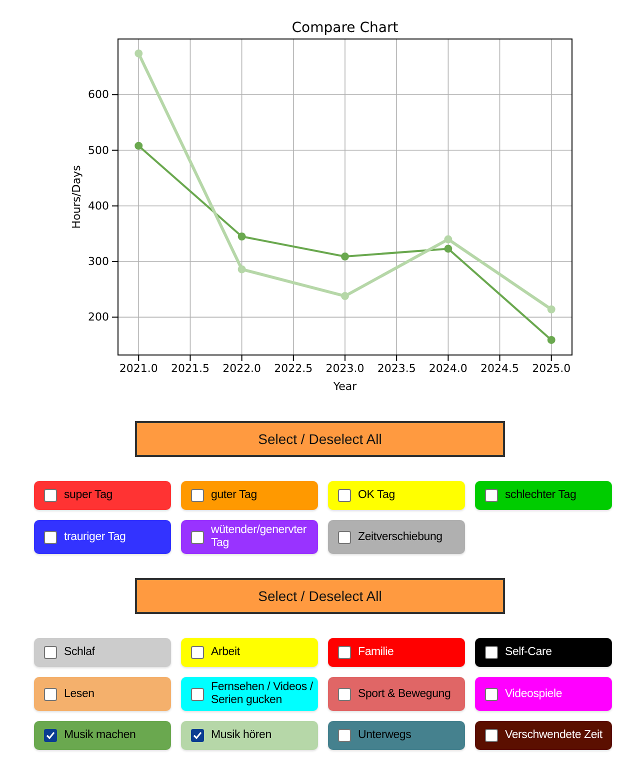 This screenshot has width=640, height=767. What do you see at coordinates (540, 495) in the screenshot?
I see `category-label: schlechter Tag` at bounding box center [540, 495].